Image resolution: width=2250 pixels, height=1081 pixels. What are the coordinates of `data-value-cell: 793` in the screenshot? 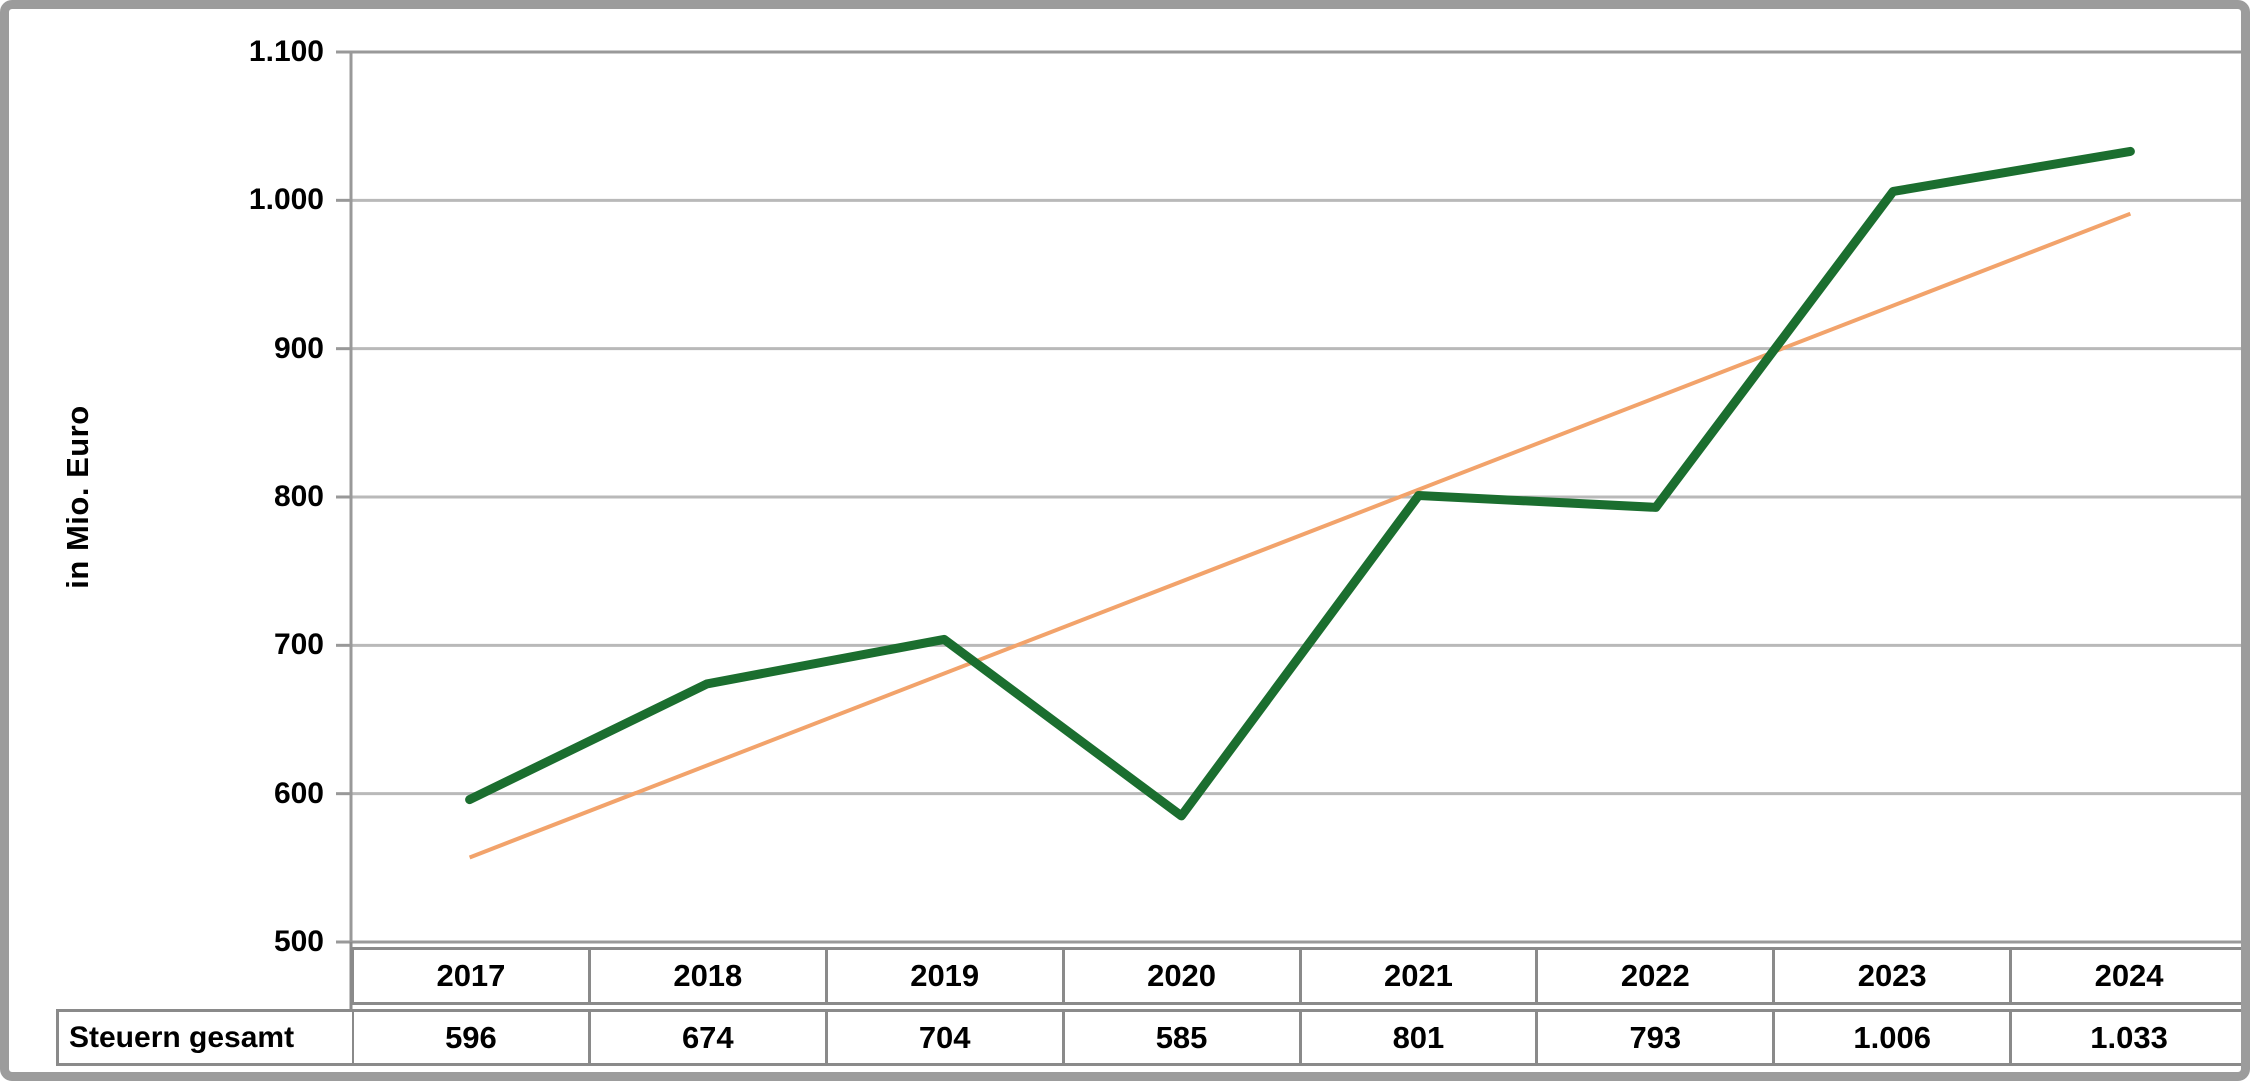 It's located at (1657, 1037).